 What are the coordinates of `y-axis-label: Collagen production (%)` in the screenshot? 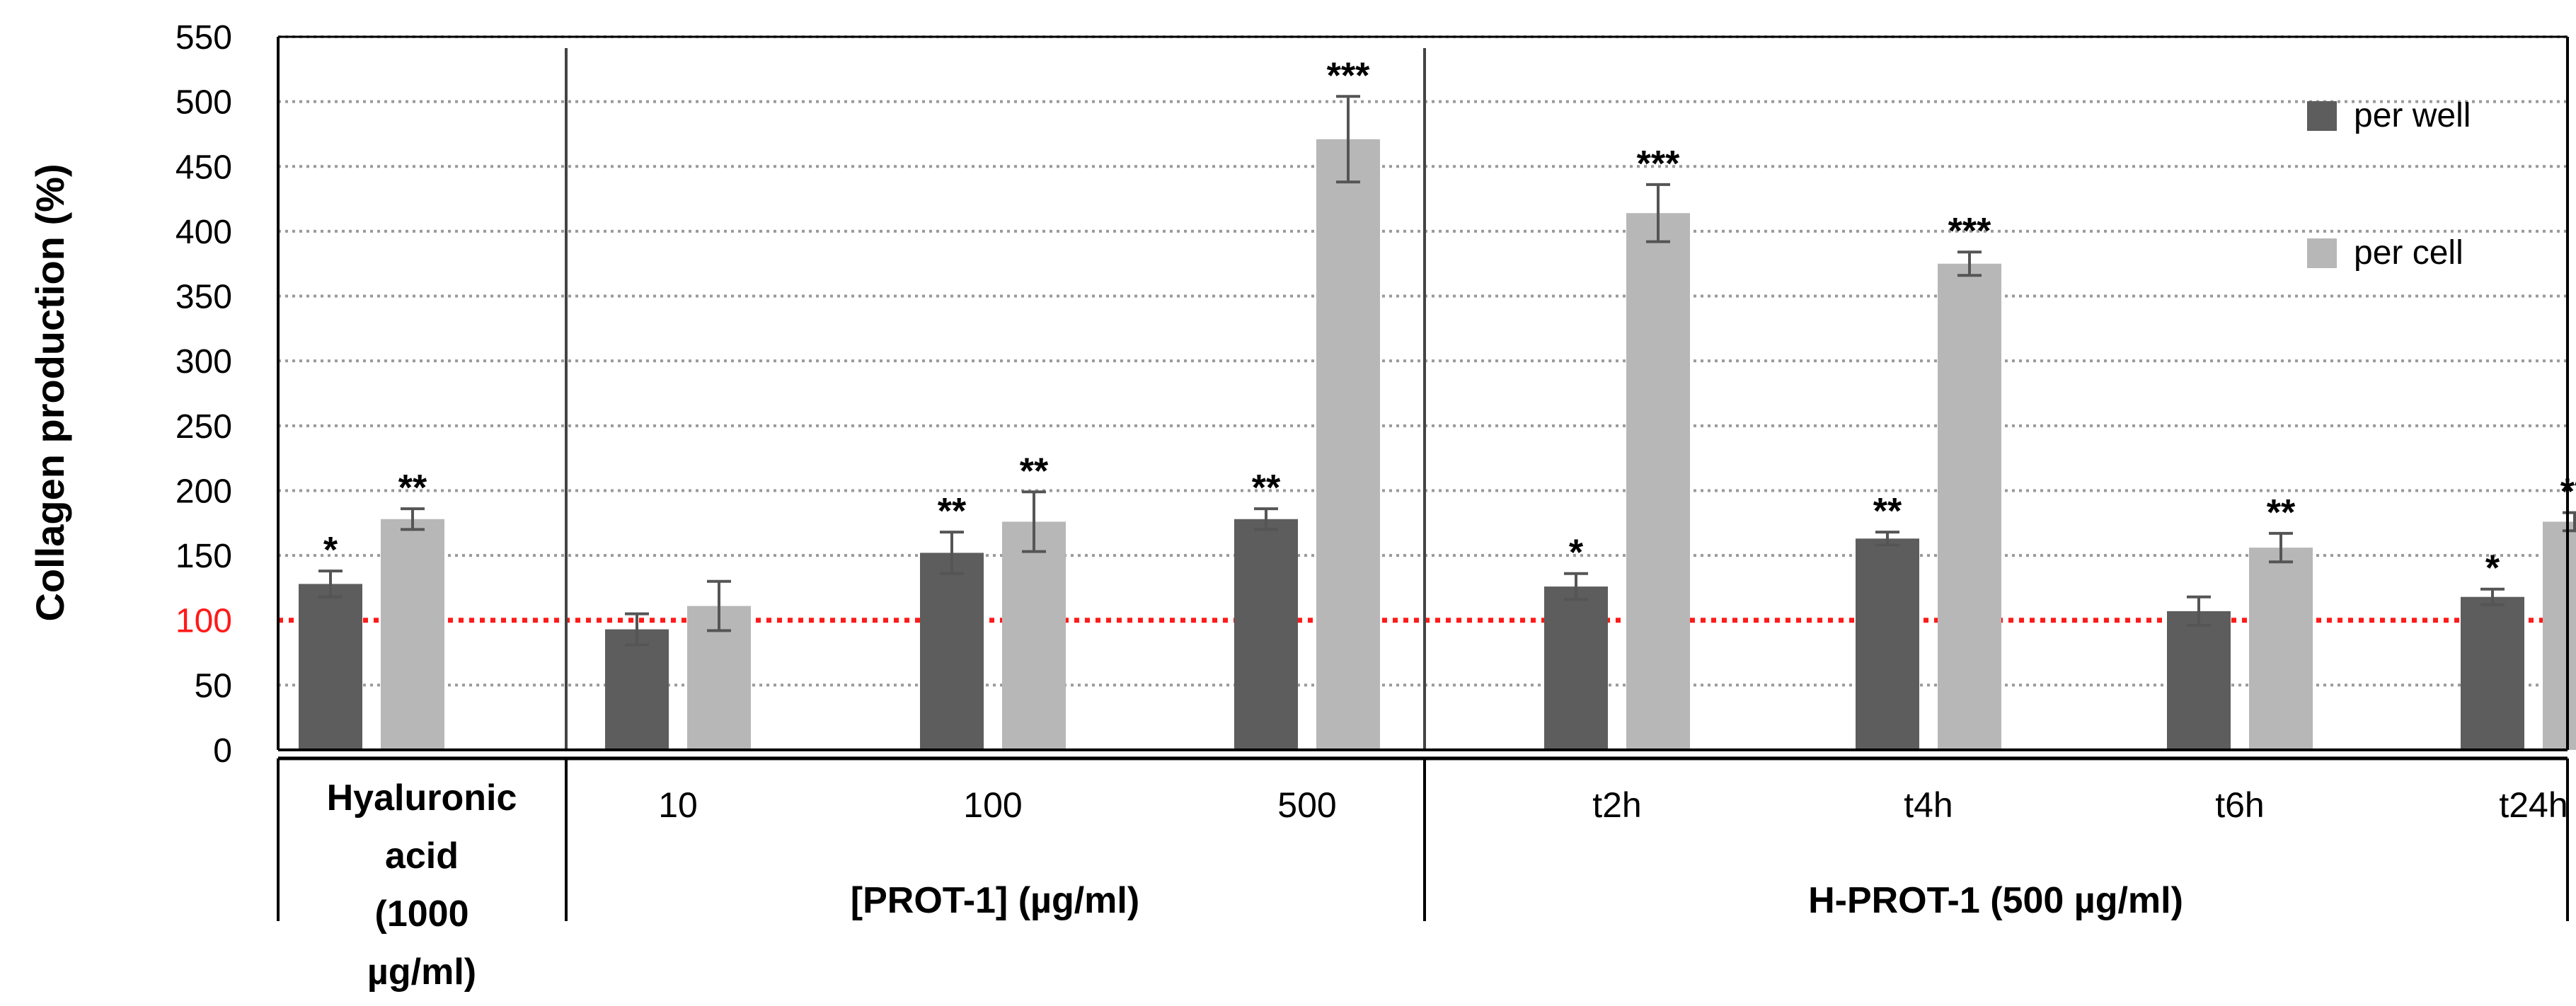 It's located at (50, 392).